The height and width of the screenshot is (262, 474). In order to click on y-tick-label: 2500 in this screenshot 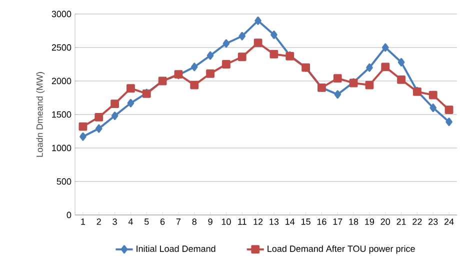, I will do `click(62, 47)`.